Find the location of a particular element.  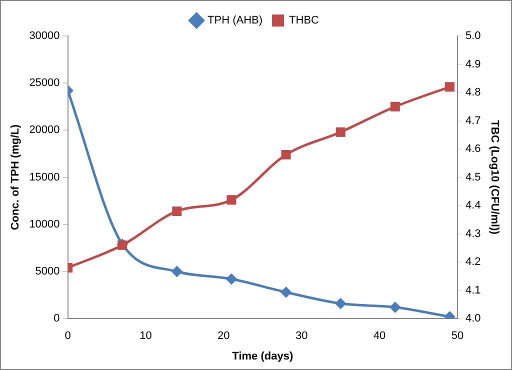

y2-tick-label: 4.6 is located at coordinates (473, 149).